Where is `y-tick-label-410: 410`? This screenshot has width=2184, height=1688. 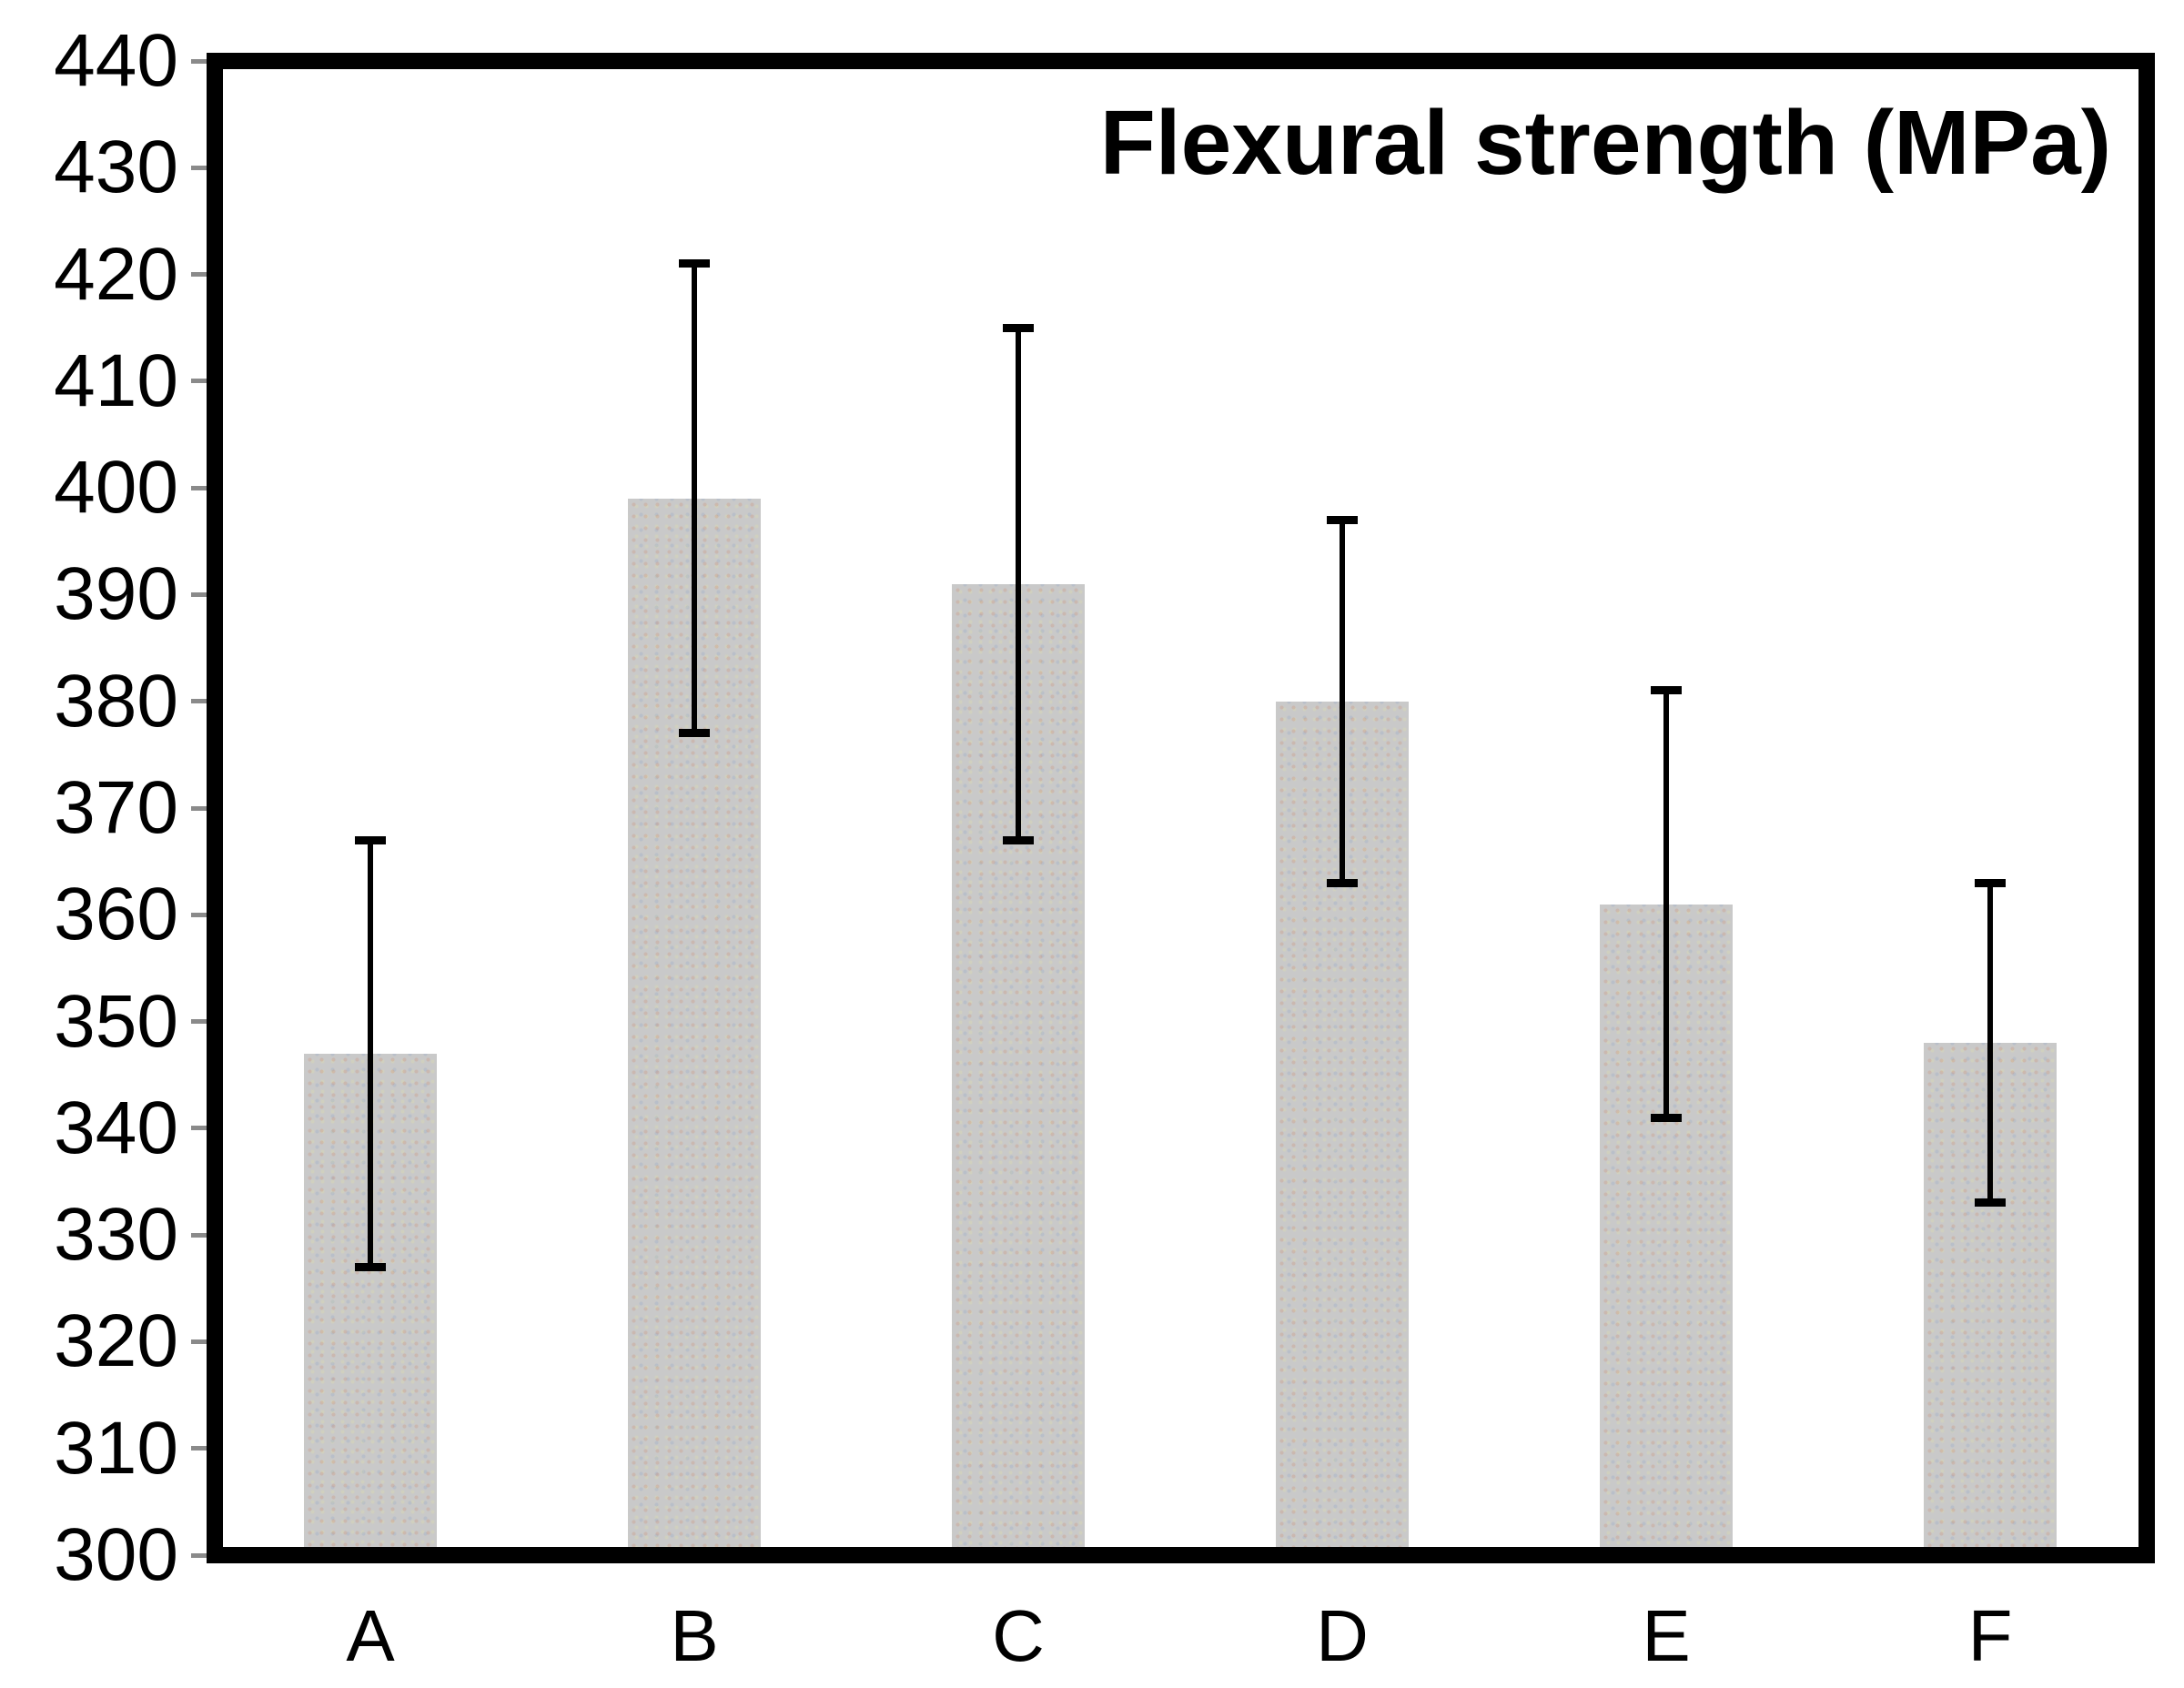 y-tick-label-410: 410 is located at coordinates (116, 380).